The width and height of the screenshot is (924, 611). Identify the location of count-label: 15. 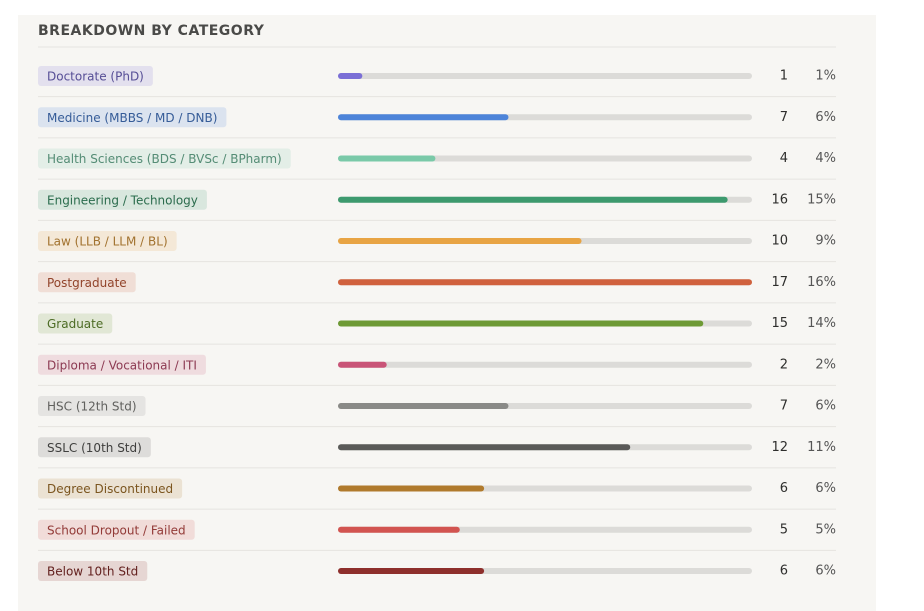
(779, 323).